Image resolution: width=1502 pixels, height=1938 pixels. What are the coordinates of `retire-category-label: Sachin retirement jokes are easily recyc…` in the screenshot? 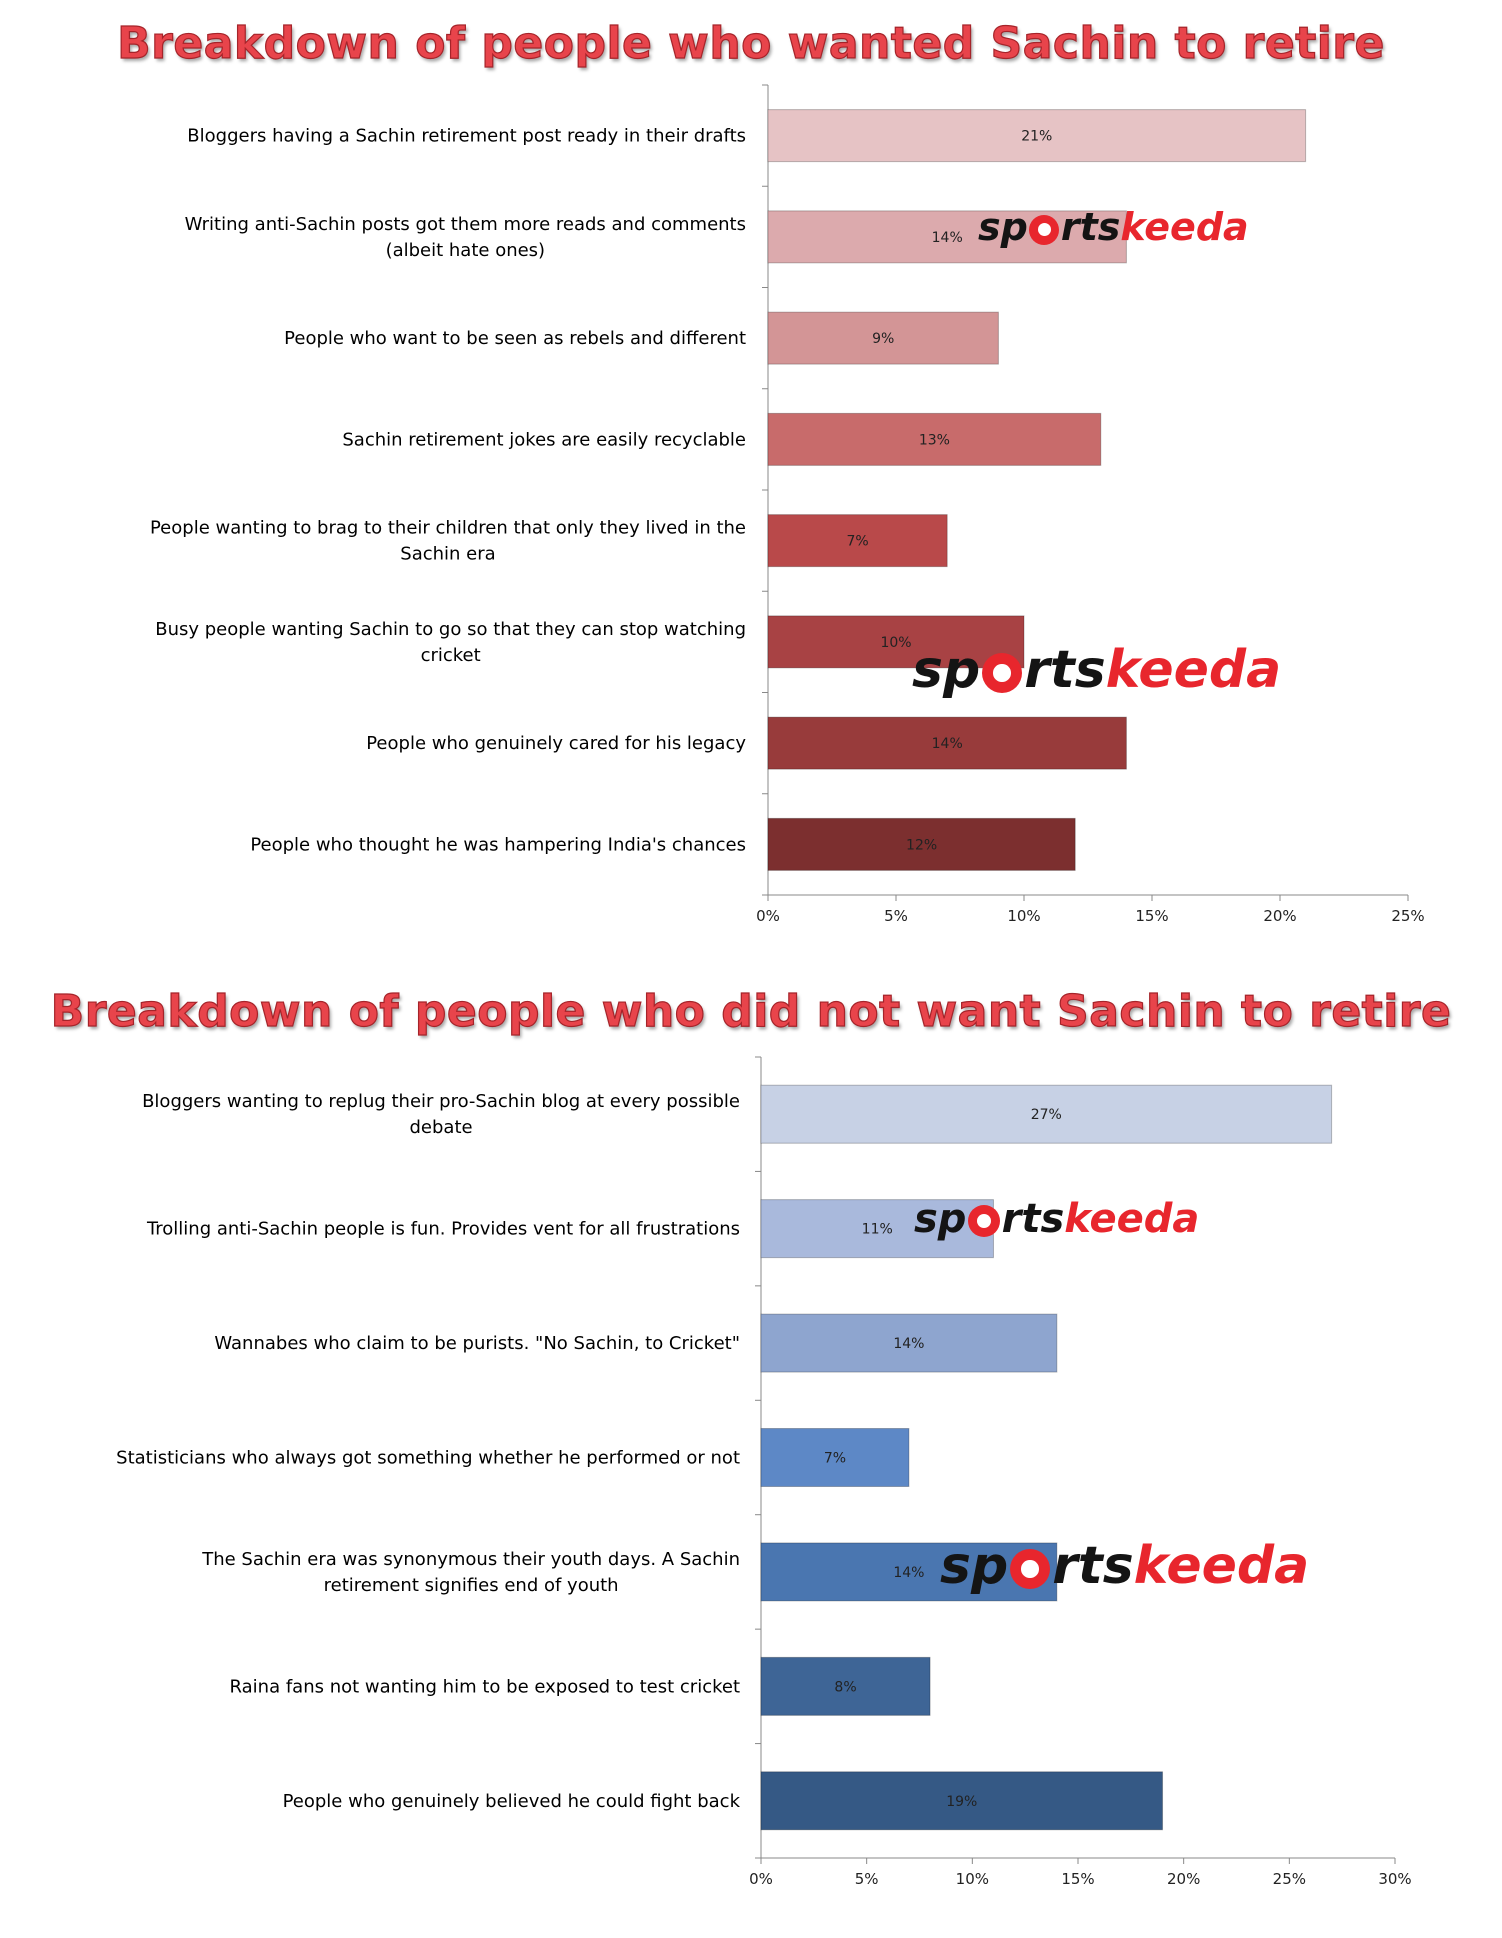 It's located at (544, 439).